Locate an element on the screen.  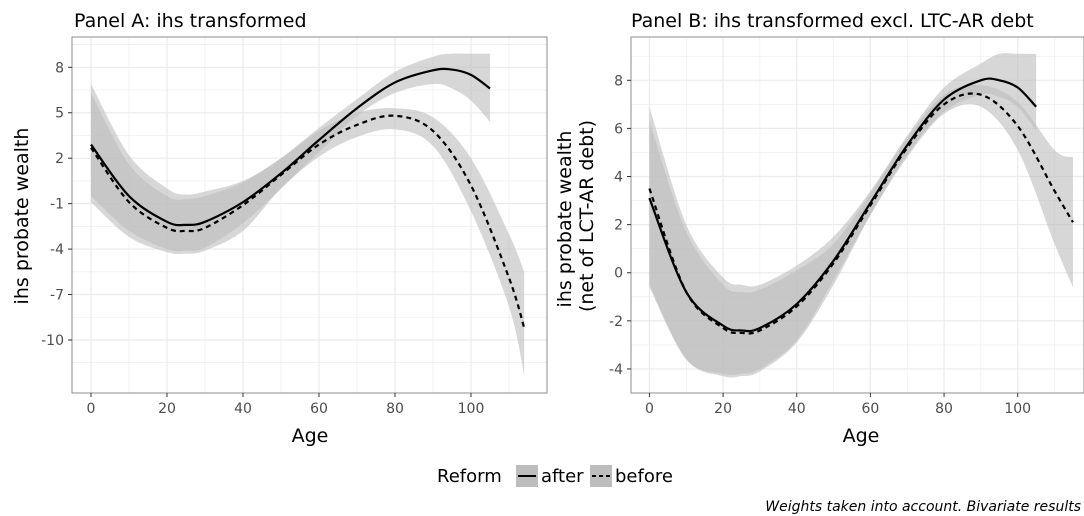
panel-b-x-axis-label: Age is located at coordinates (861, 436).